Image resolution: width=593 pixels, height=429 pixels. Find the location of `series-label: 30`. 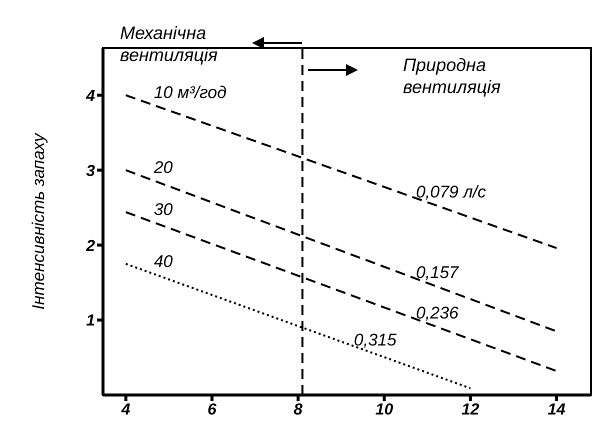

series-label: 30 is located at coordinates (164, 210).